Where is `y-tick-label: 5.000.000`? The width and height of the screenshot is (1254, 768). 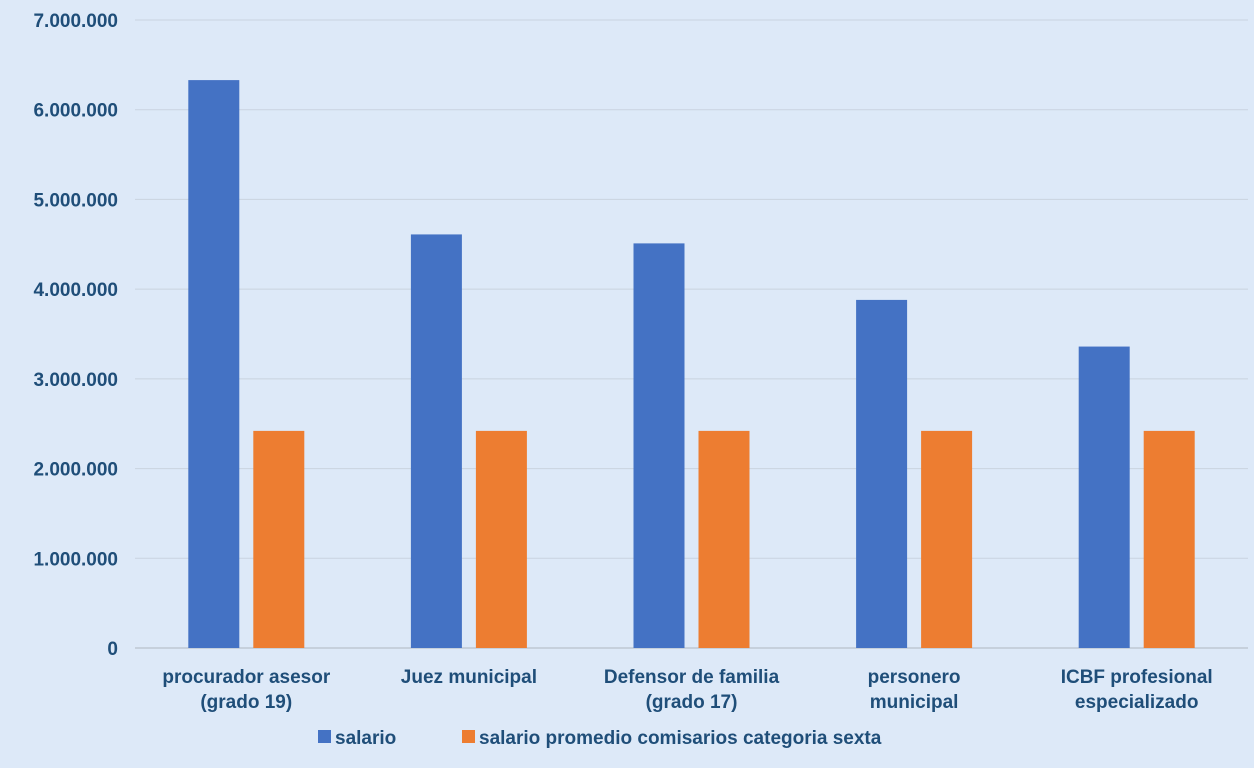
y-tick-label: 5.000.000 is located at coordinates (75, 200).